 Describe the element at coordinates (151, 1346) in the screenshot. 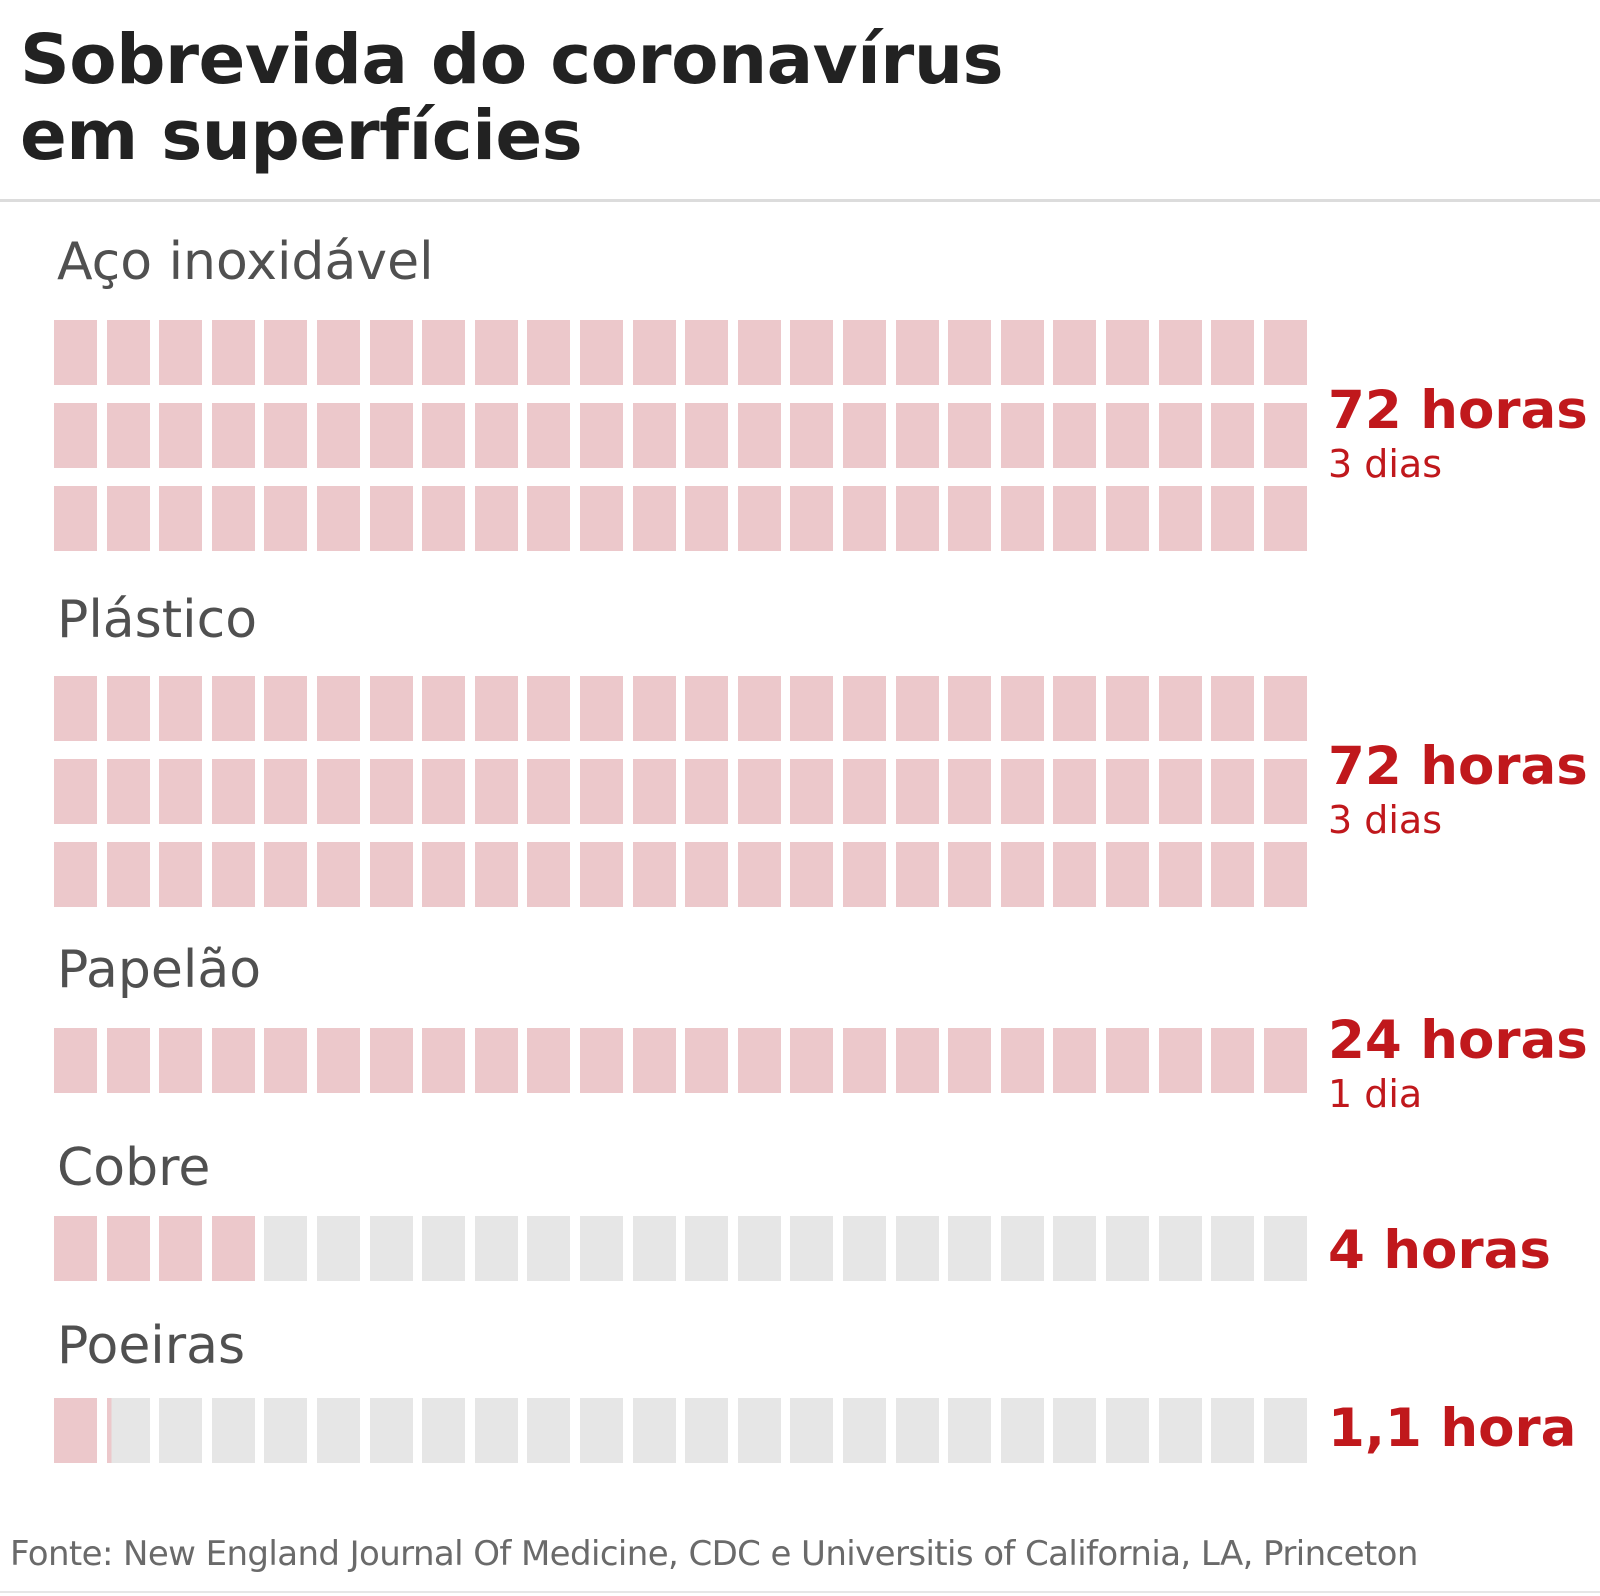

I see `surface-label: Poeiras` at that location.